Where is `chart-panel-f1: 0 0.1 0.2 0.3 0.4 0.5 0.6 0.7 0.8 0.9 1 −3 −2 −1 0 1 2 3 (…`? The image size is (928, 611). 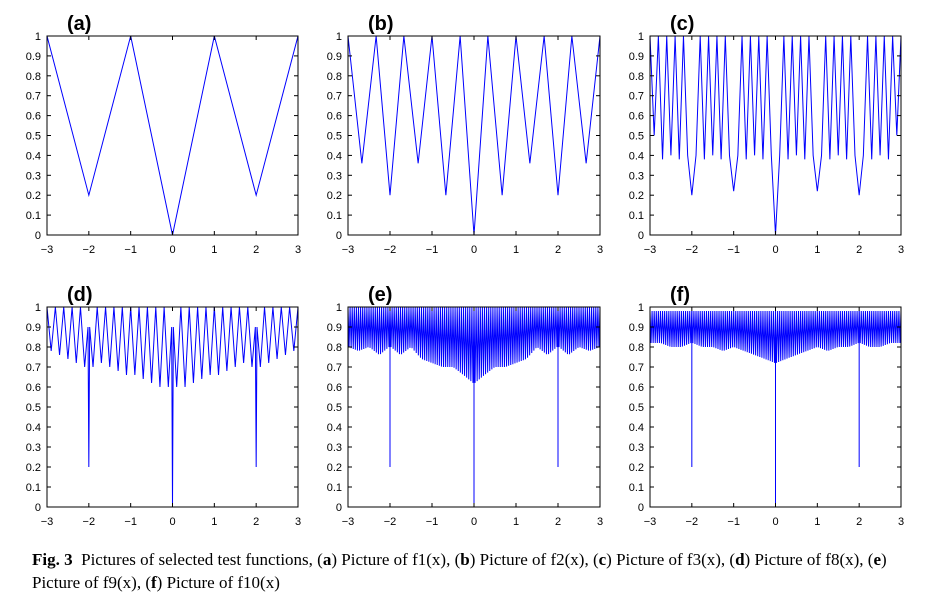 chart-panel-f1: 0 0.1 0.2 0.3 0.4 0.5 0.6 0.7 0.8 0.9 1 −3 −2 −1 0 1 2 3 (… is located at coordinates (163, 134).